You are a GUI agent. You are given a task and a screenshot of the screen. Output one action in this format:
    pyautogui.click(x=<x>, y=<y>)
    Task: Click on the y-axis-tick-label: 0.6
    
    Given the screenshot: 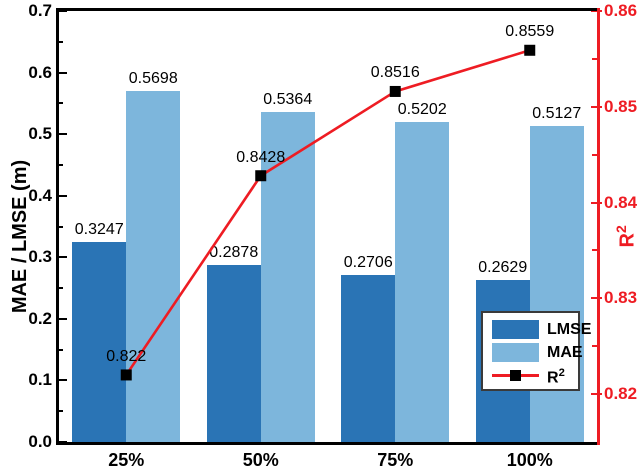 What is the action you would take?
    pyautogui.click(x=40, y=72)
    